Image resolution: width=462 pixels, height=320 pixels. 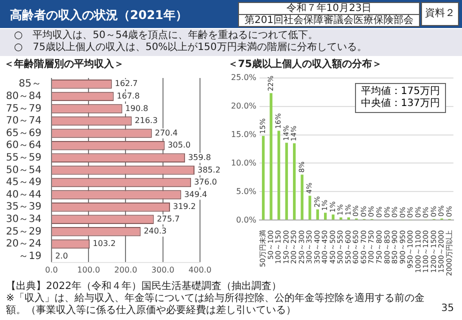 What do you see at coordinates (209, 169) in the screenshot?
I see `data-label: 385.2` at bounding box center [209, 169].